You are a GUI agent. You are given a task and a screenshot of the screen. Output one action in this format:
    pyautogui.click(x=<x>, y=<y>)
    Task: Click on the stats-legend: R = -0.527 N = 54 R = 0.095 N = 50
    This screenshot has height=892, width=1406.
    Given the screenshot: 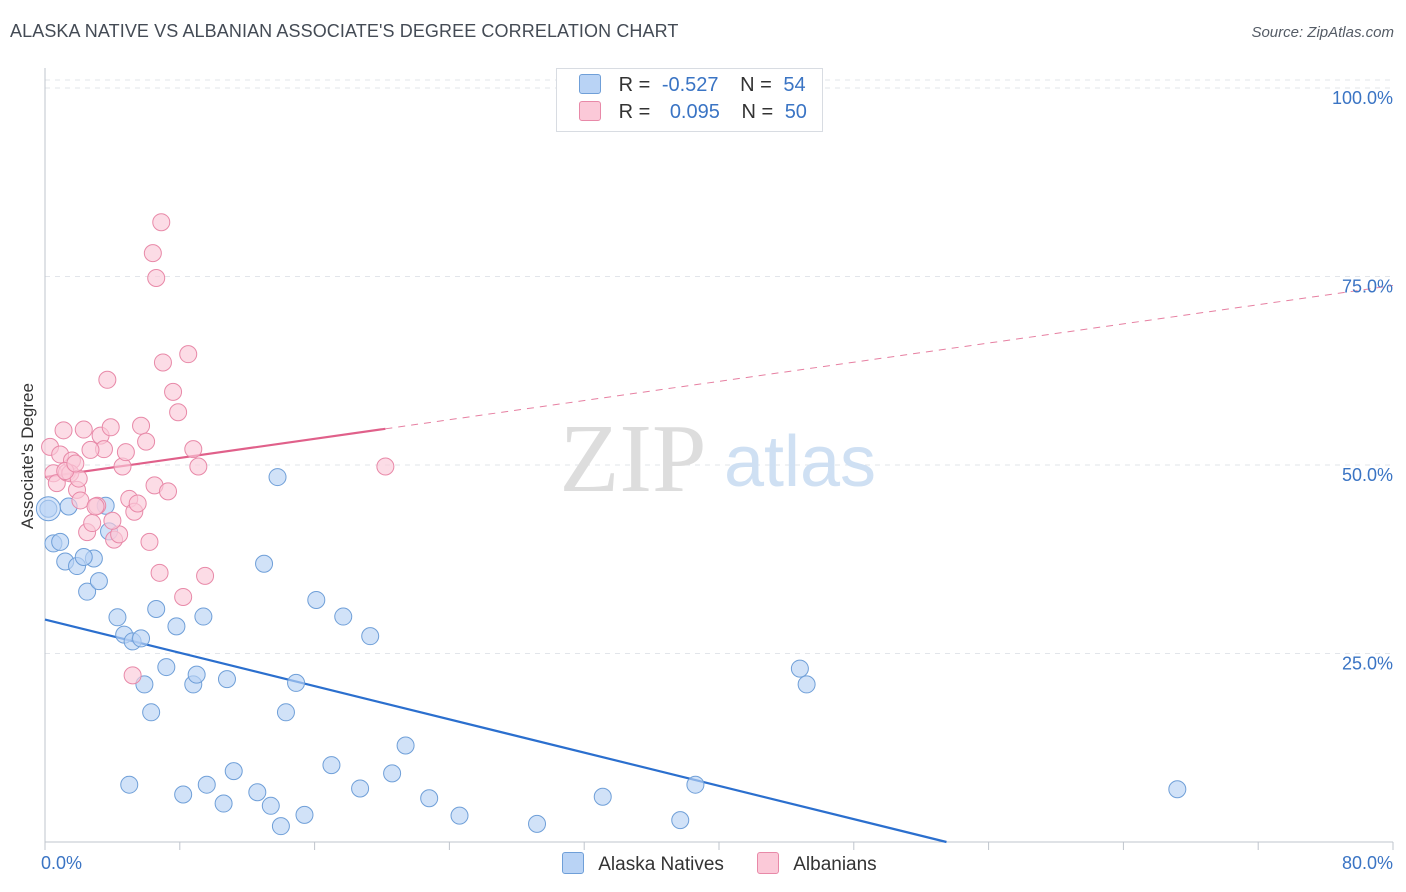 What is the action you would take?
    pyautogui.click(x=689, y=100)
    